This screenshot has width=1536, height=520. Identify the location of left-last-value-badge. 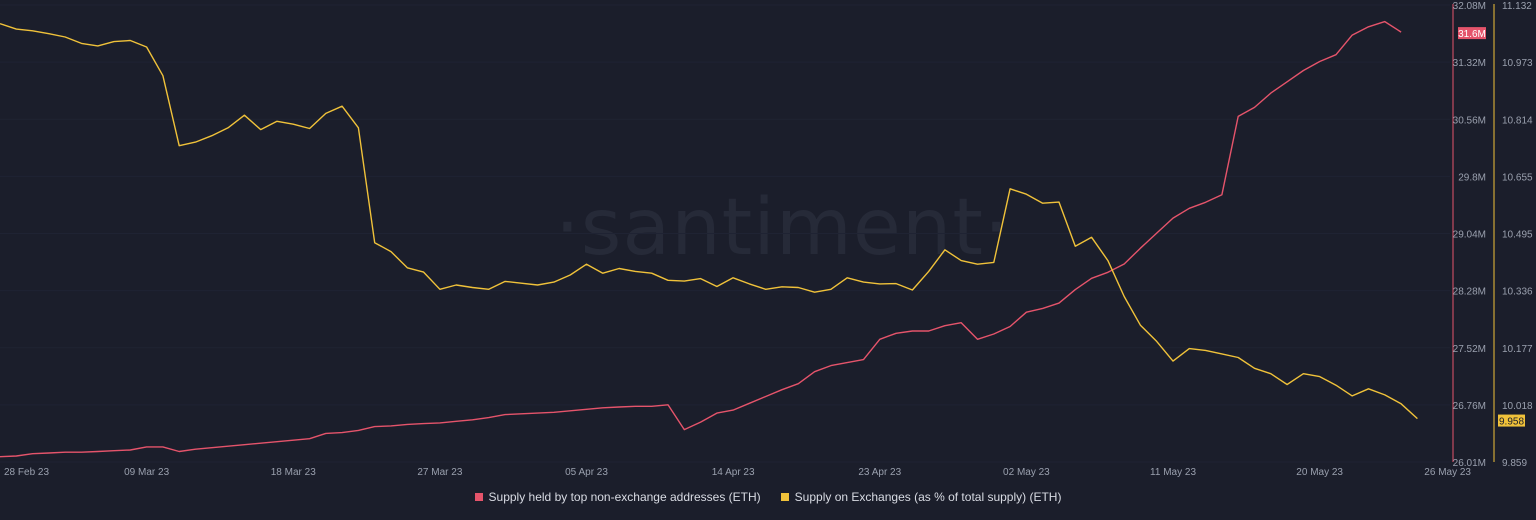
(1472, 33).